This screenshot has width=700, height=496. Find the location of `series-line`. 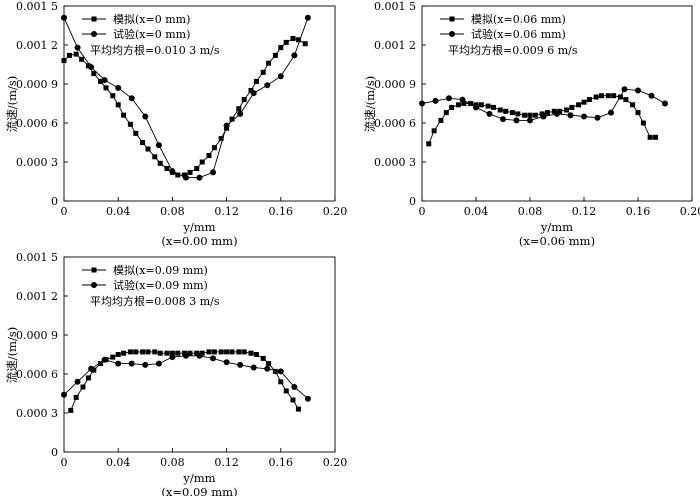

series-line is located at coordinates (184, 107).